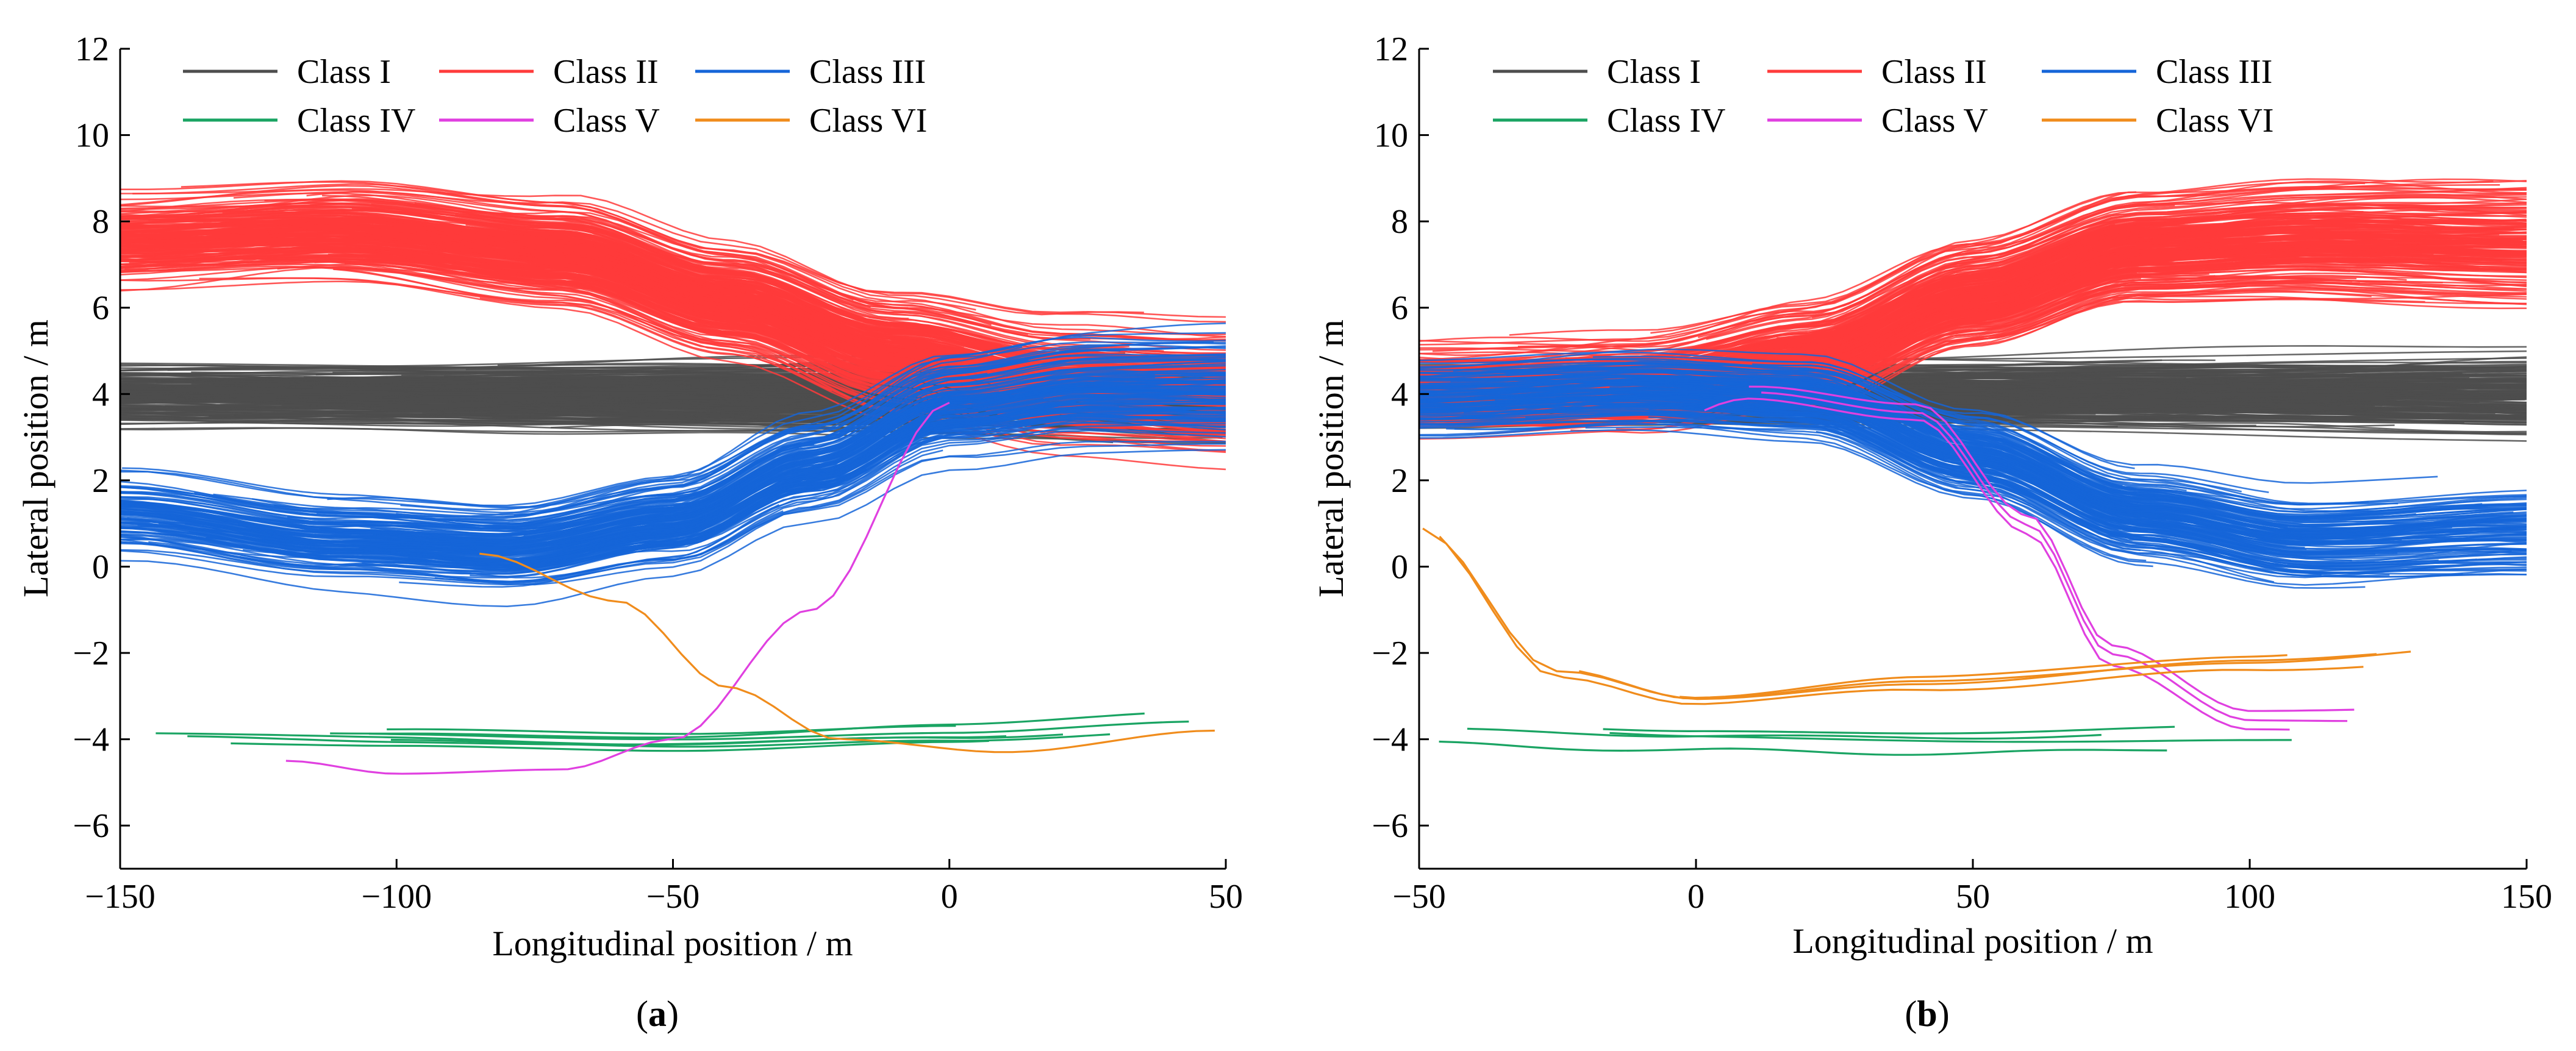 Image resolution: width=2576 pixels, height=1051 pixels. What do you see at coordinates (1399, 394) in the screenshot?
I see `y-tick-label: 4` at bounding box center [1399, 394].